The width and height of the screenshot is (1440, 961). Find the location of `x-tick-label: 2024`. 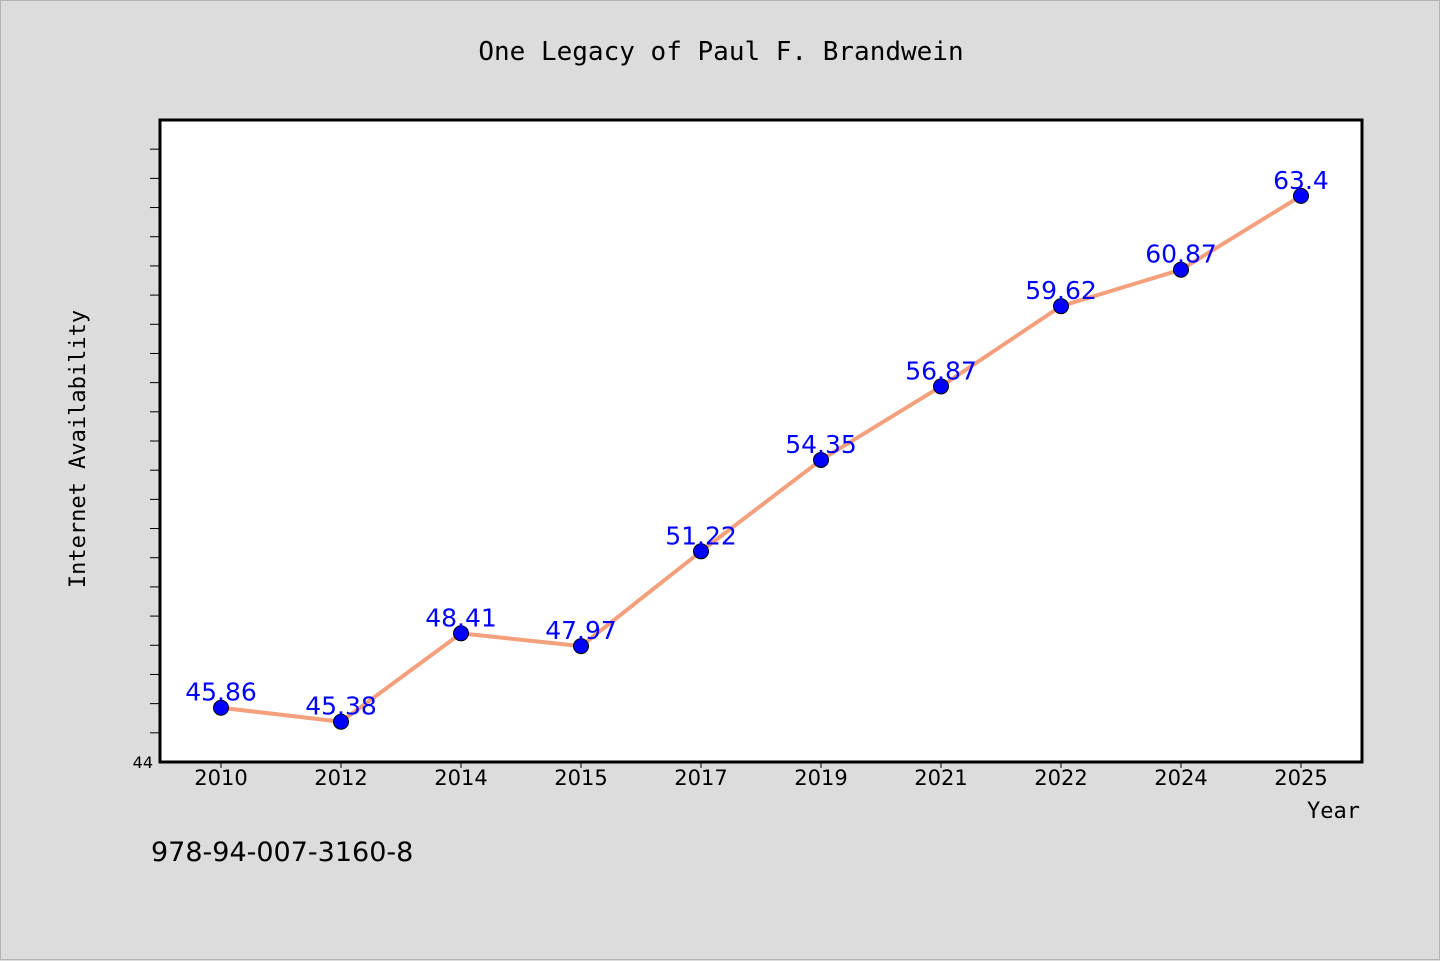

x-tick-label: 2024 is located at coordinates (1180, 778).